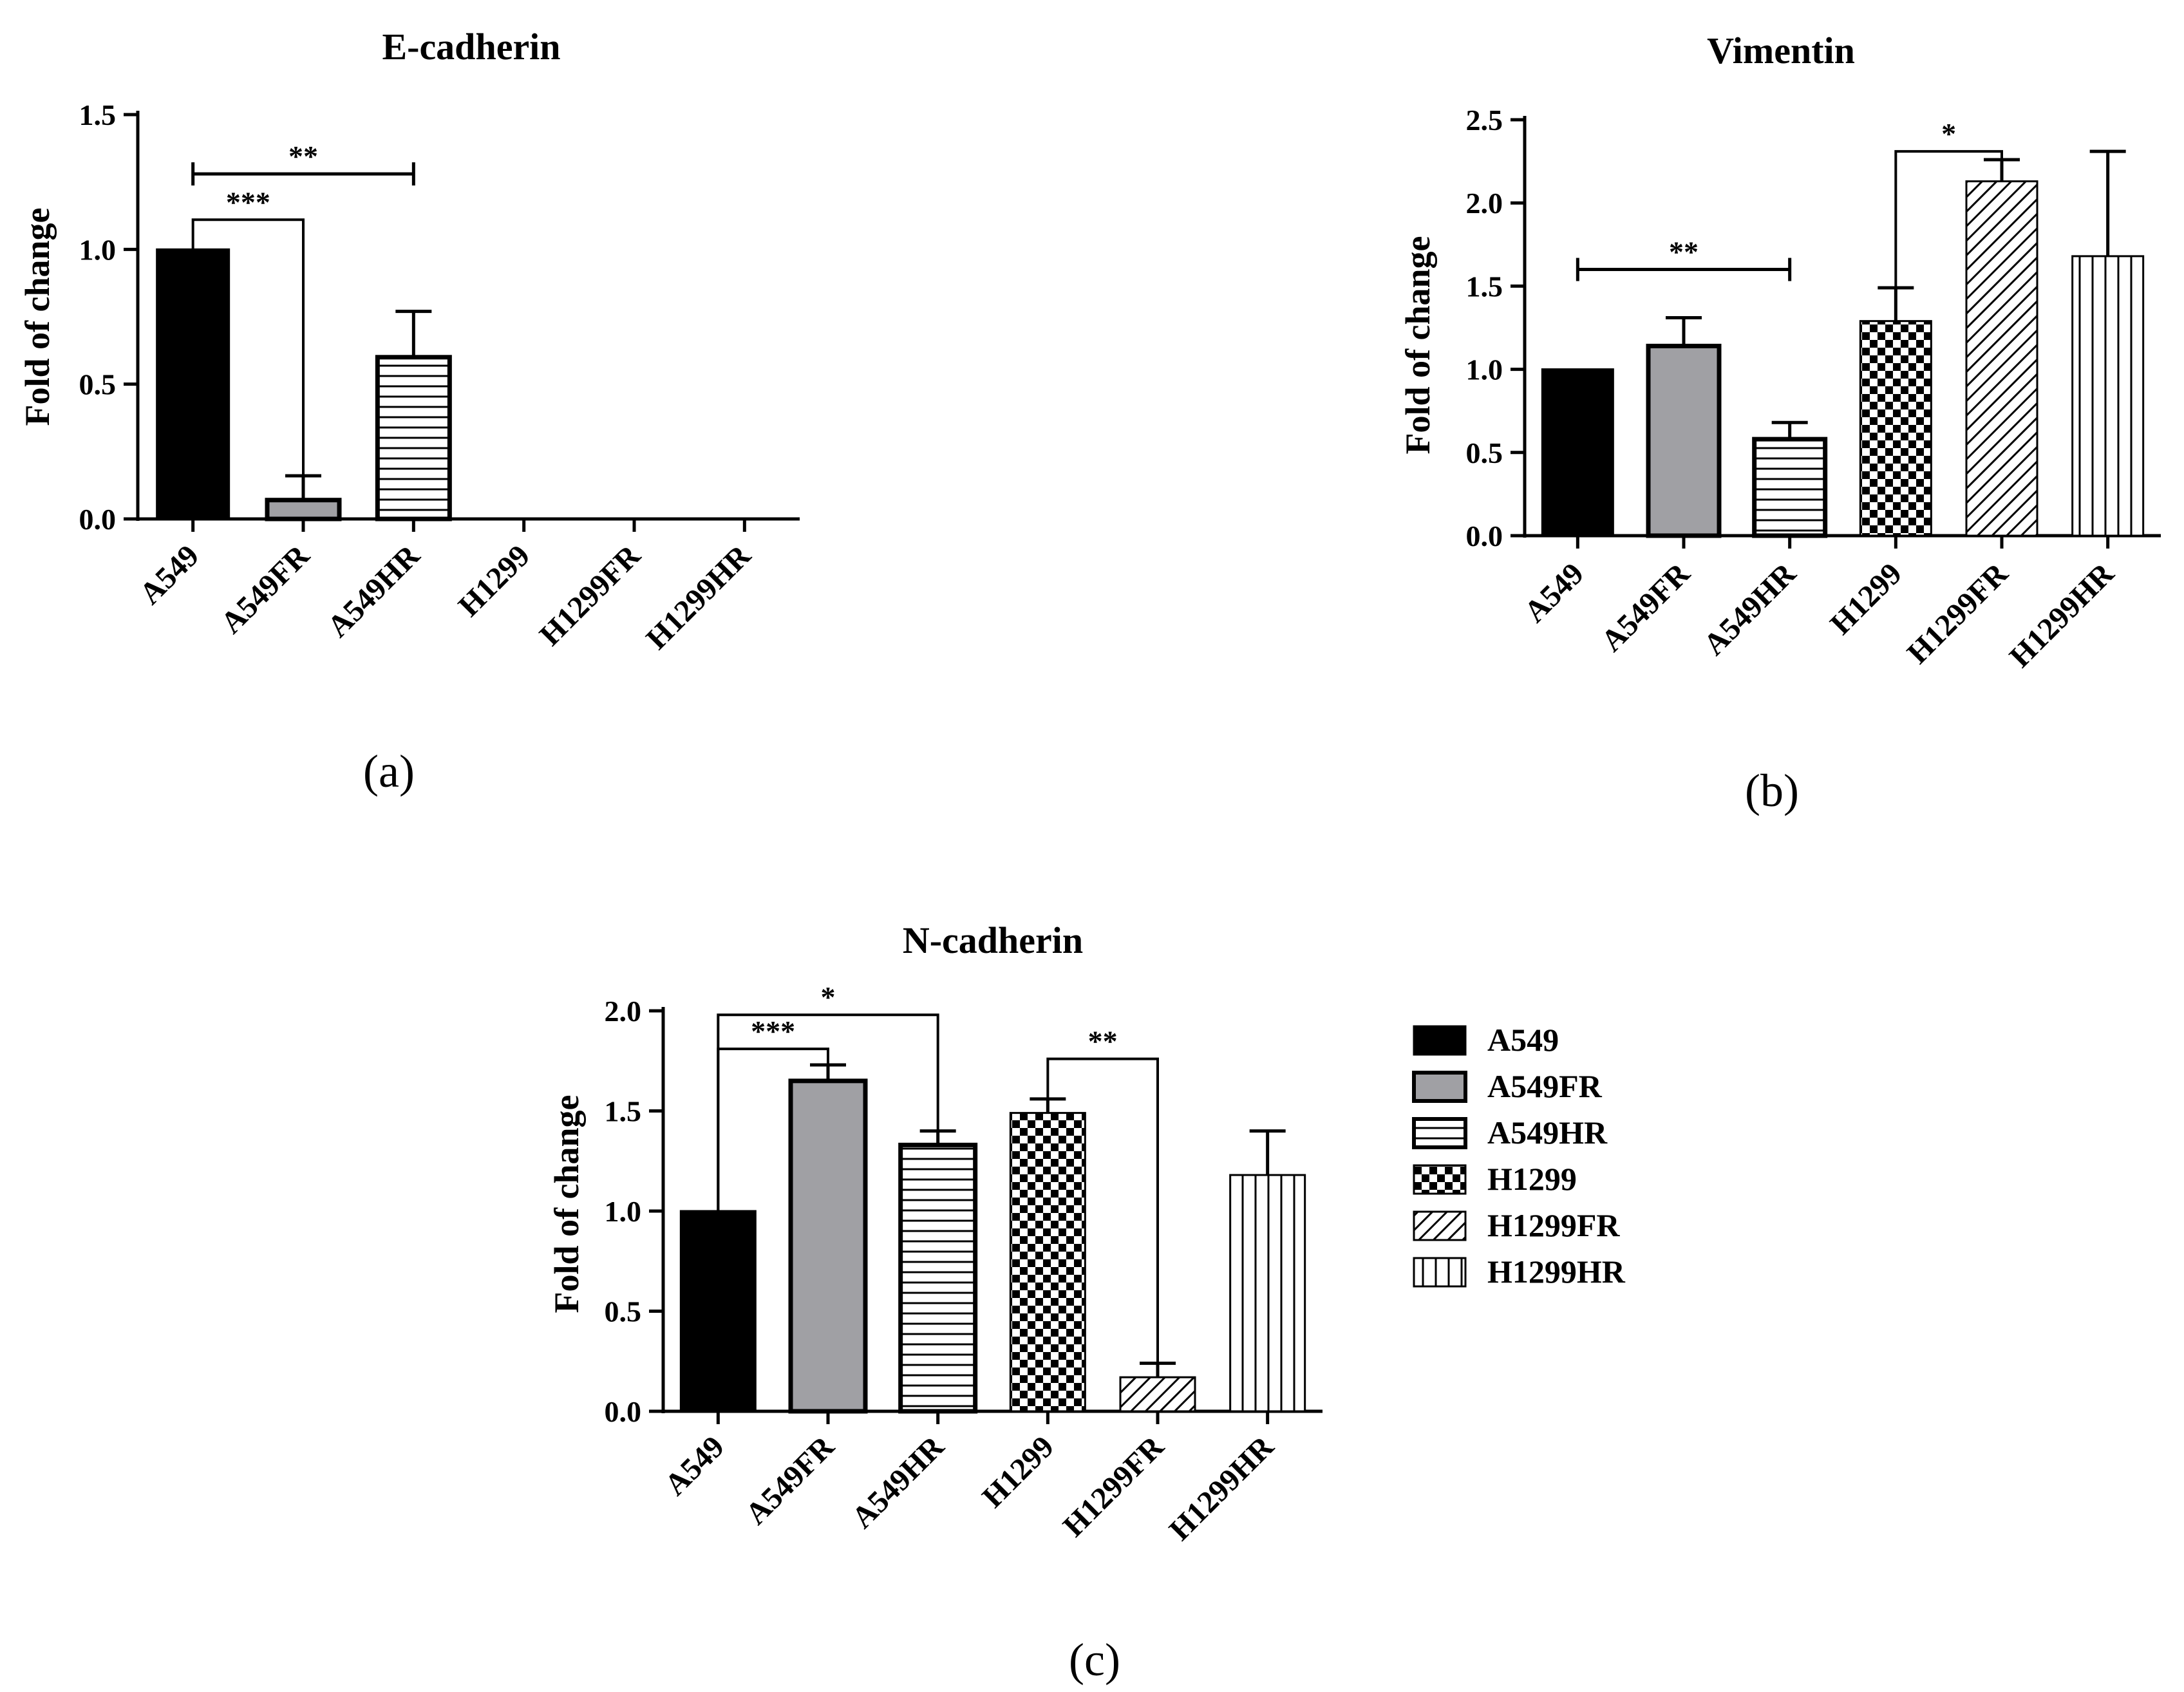 The height and width of the screenshot is (1692, 2184). What do you see at coordinates (1519, 1156) in the screenshot?
I see `legend: A549 A549FR A549HR H1299 H1299FR H1299HR` at bounding box center [1519, 1156].